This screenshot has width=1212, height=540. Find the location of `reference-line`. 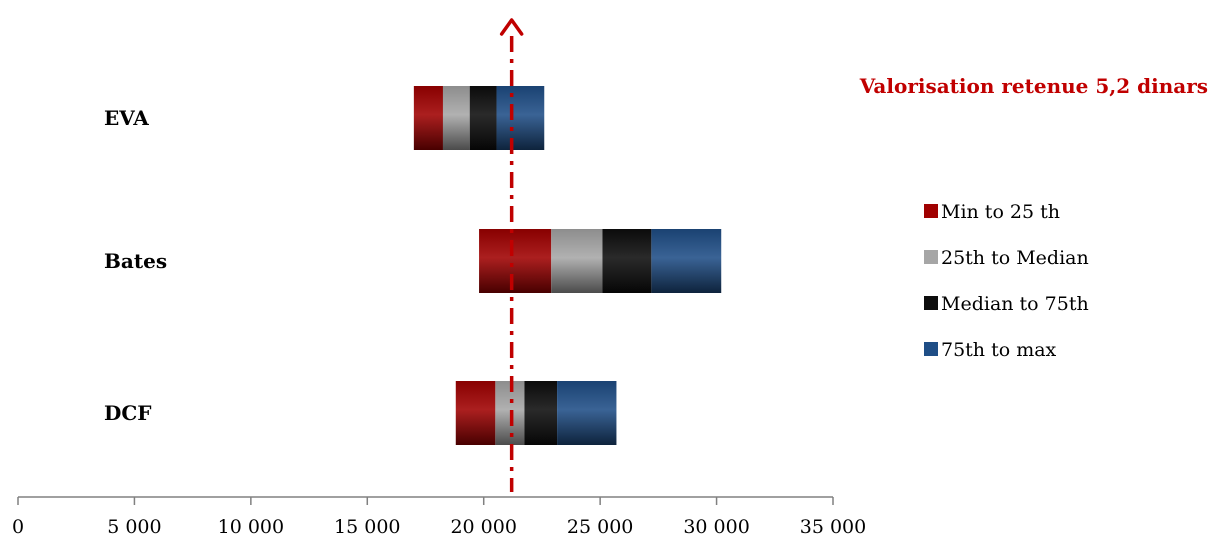

reference-line is located at coordinates (511, 255).